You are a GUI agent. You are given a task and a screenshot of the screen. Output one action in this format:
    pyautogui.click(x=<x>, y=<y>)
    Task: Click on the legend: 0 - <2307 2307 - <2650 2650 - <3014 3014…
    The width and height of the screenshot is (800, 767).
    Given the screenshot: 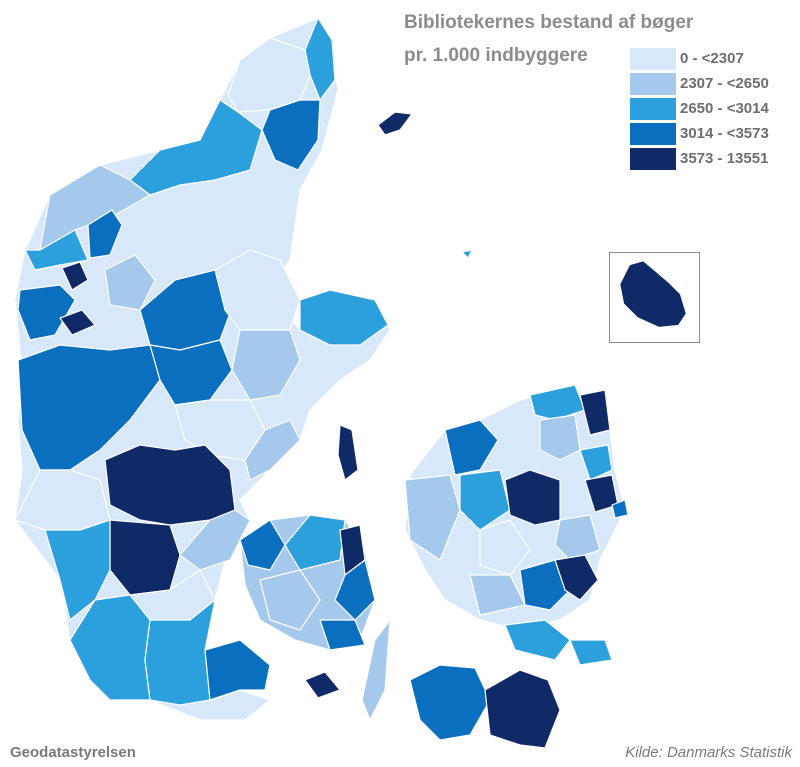 What is the action you would take?
    pyautogui.click(x=699, y=108)
    